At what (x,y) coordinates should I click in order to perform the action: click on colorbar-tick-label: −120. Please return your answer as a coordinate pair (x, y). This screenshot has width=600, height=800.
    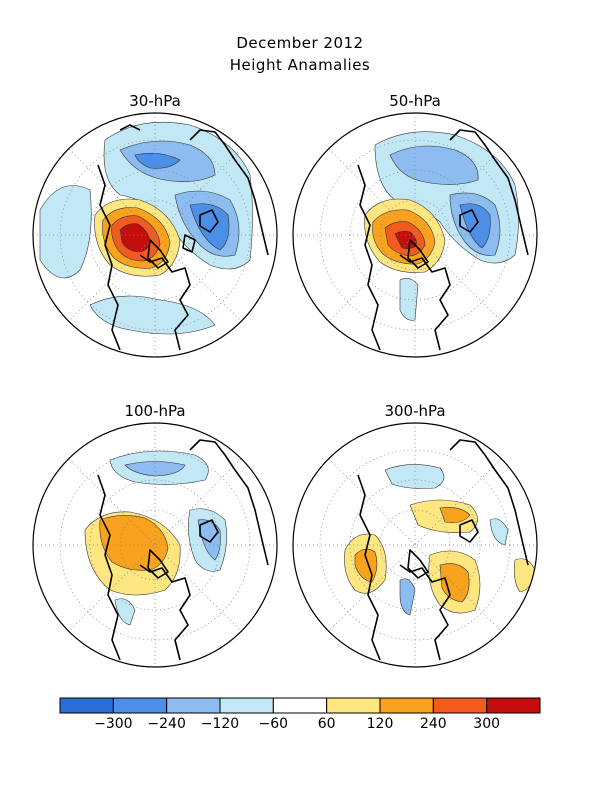
    Looking at the image, I should click on (220, 724).